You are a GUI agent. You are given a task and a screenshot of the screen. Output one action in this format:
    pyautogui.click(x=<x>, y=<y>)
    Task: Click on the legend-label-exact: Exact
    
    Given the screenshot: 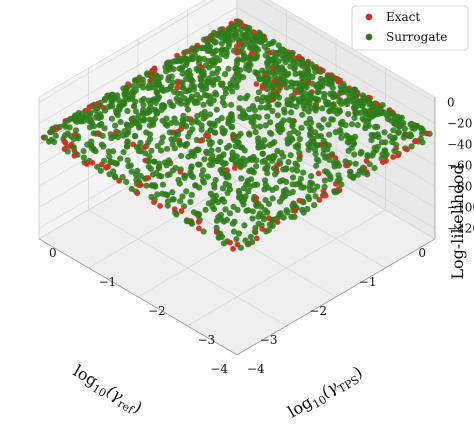 What is the action you would take?
    pyautogui.click(x=403, y=17)
    